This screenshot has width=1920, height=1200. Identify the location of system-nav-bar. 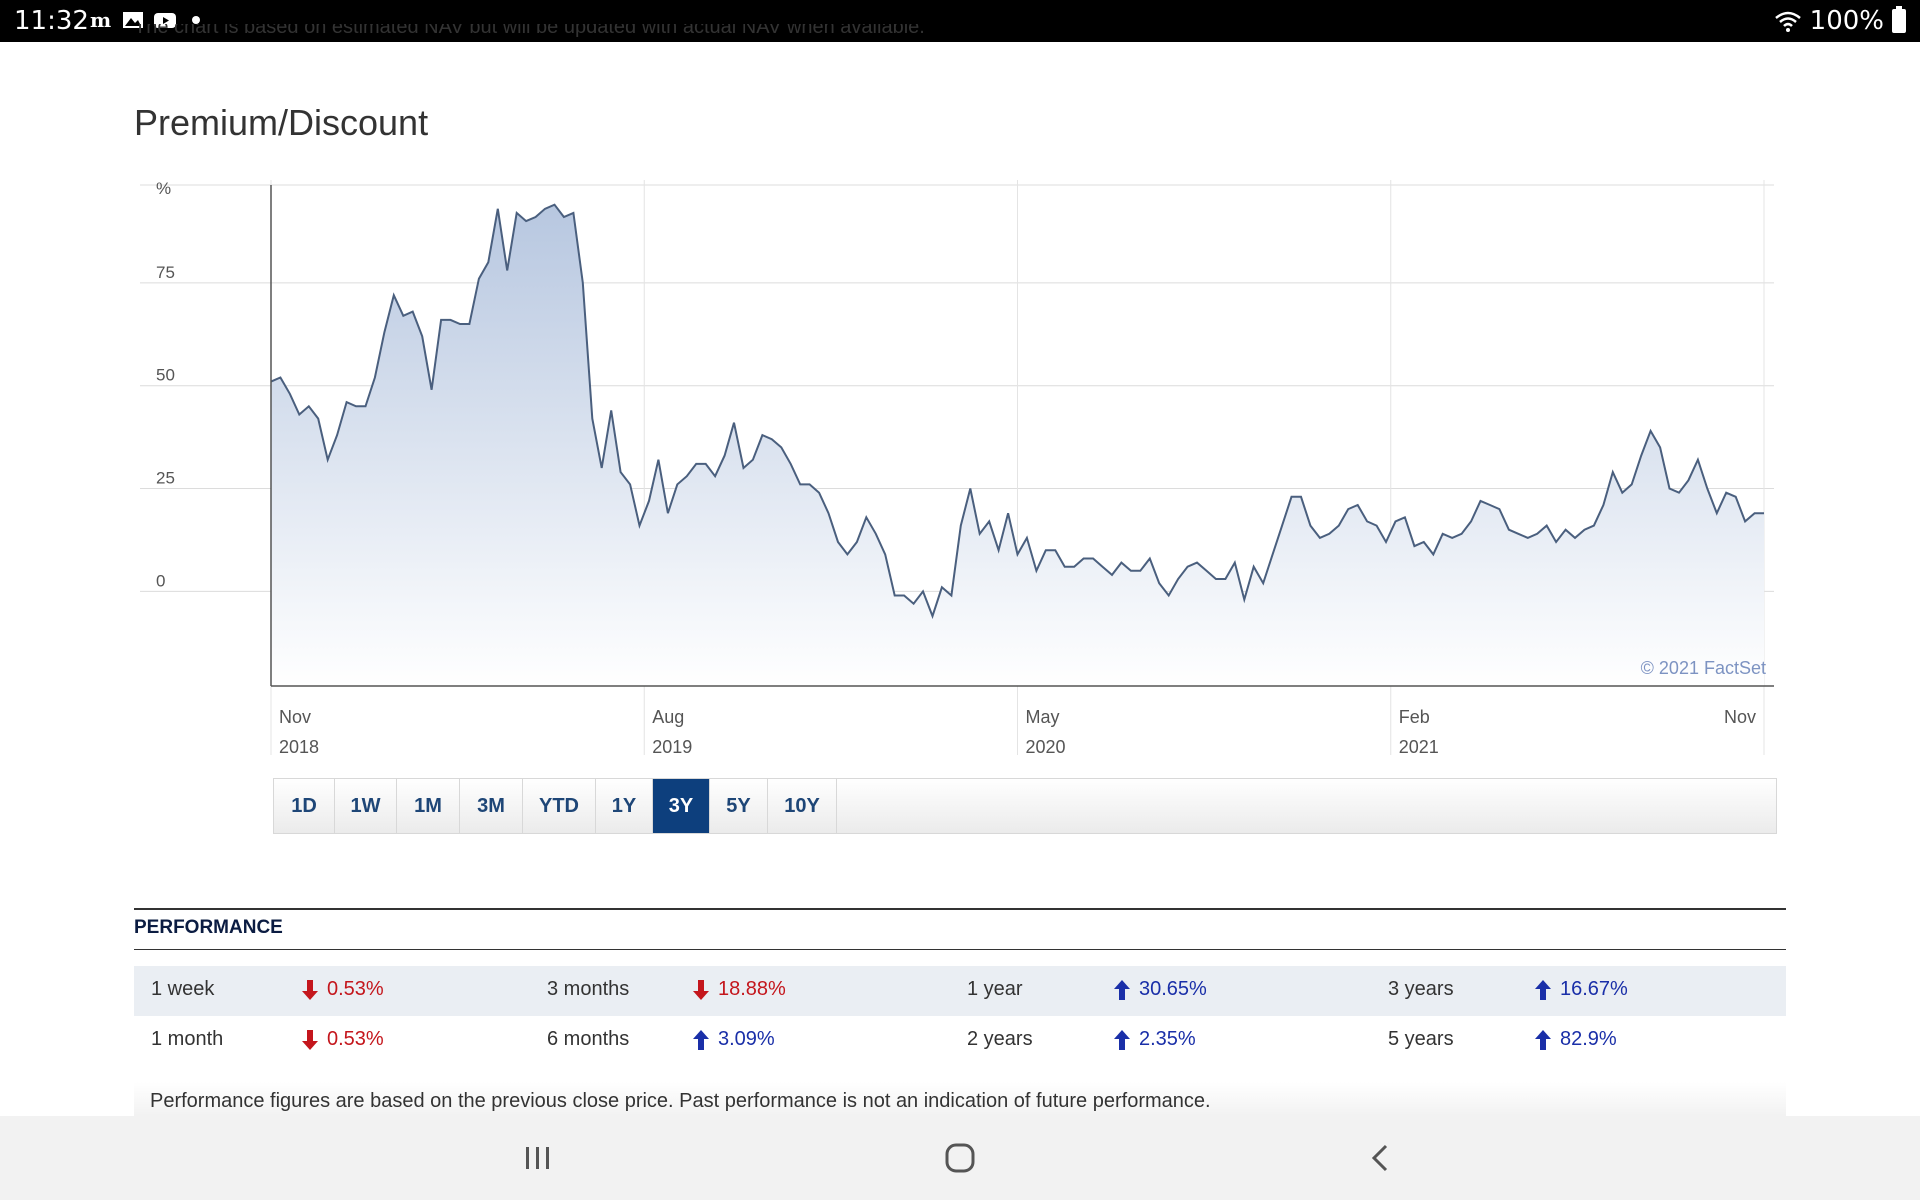
(960, 1158).